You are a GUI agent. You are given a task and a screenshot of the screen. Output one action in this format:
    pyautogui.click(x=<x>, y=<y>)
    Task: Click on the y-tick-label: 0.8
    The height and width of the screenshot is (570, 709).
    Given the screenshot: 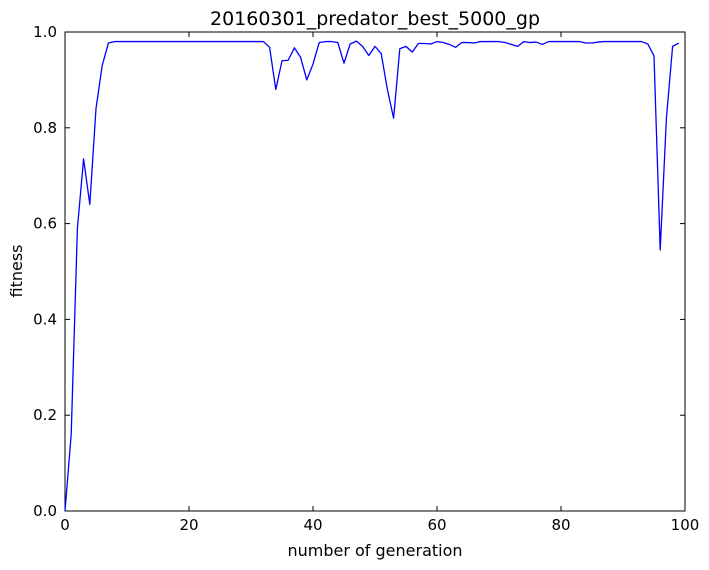 What is the action you would take?
    pyautogui.click(x=45, y=128)
    